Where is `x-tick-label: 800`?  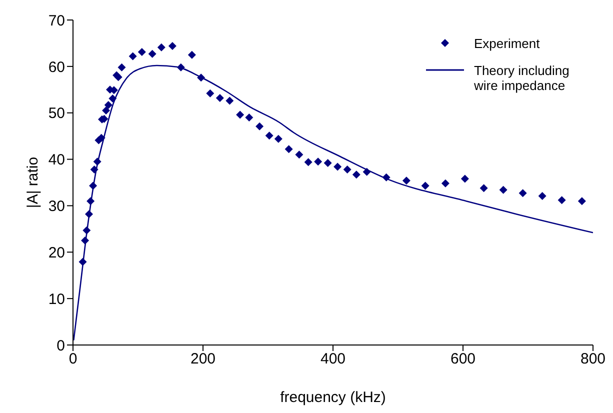
x-tick-label: 800 is located at coordinates (593, 359).